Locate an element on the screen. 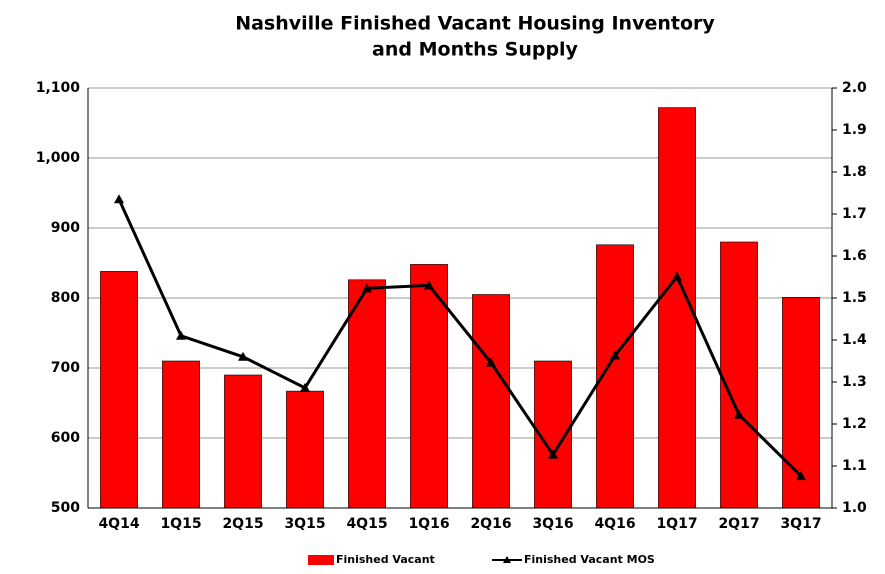  y2-tick-label: 1.9 is located at coordinates (854, 130).